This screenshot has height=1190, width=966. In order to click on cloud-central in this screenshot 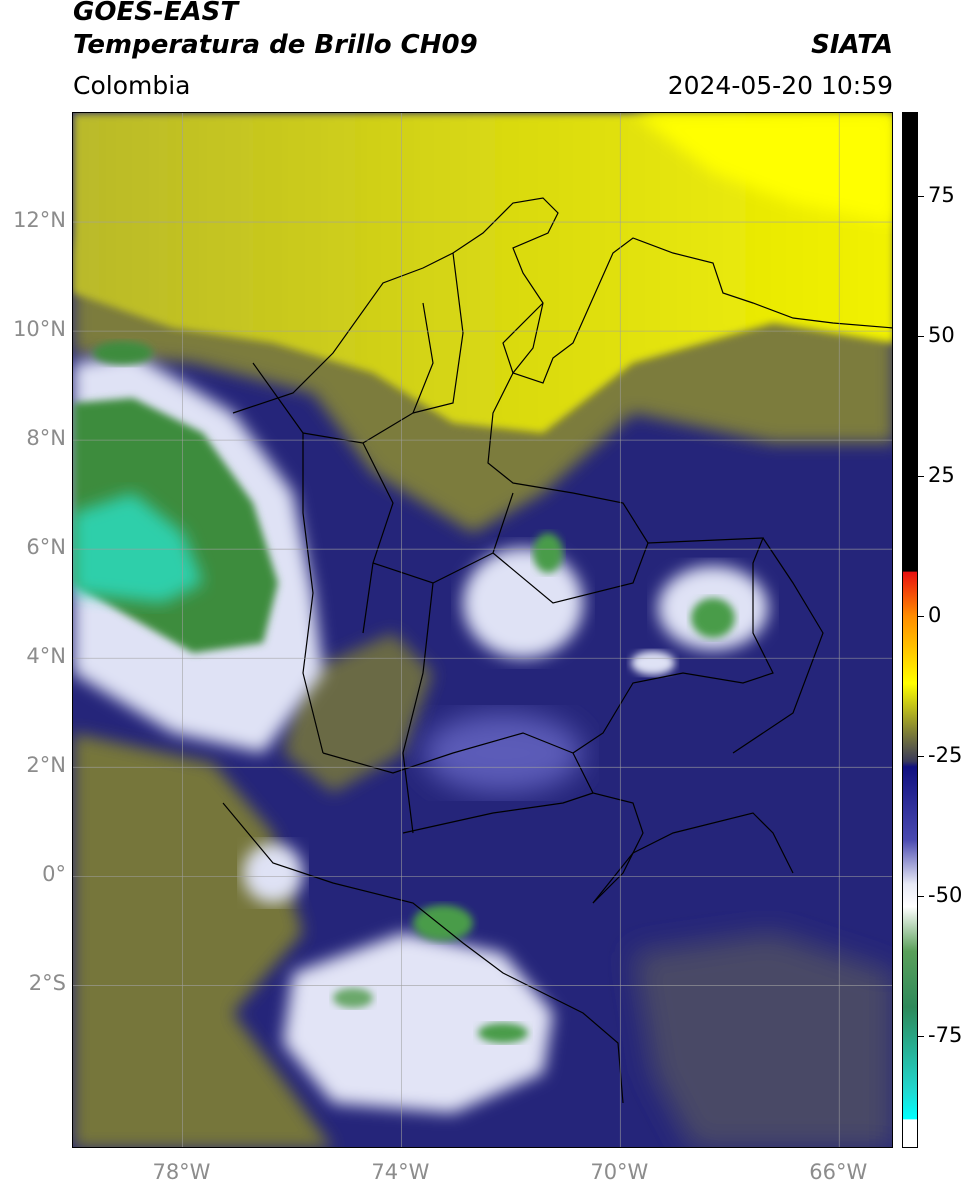, I will do `click(523, 603)`.